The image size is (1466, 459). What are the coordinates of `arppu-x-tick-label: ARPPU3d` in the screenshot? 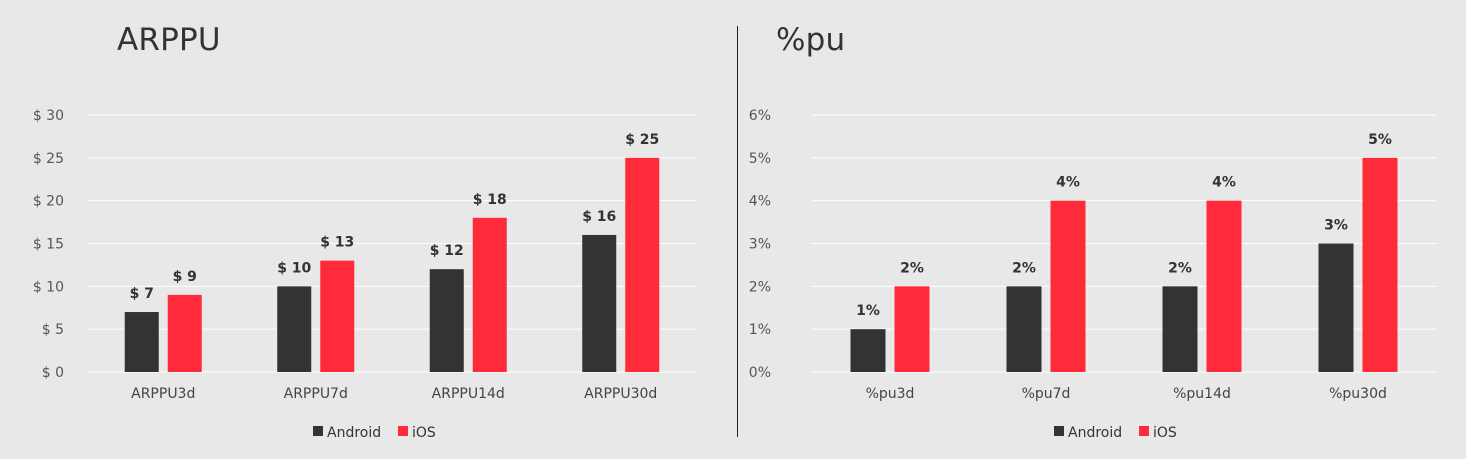 It's located at (163, 394).